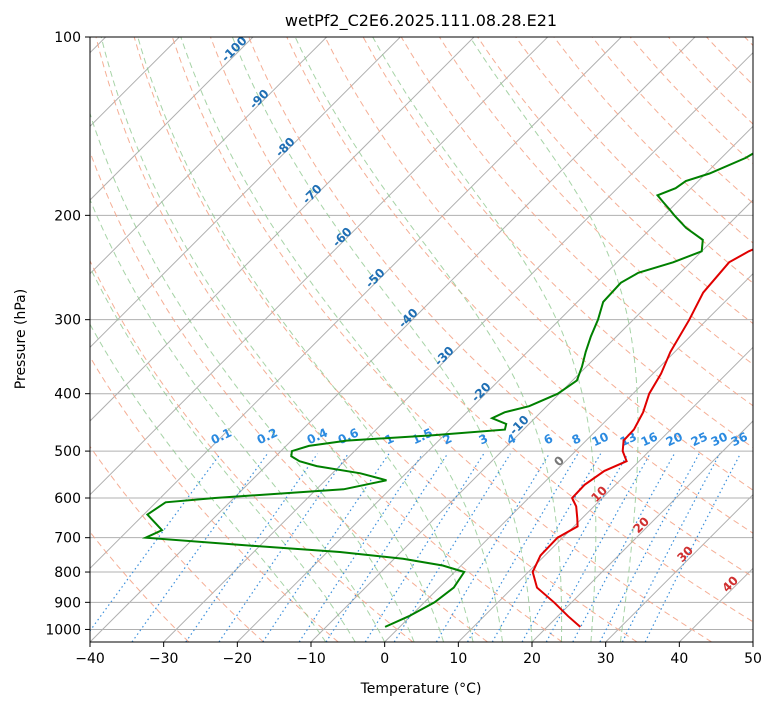 This screenshot has width=775, height=708. What do you see at coordinates (67, 499) in the screenshot?
I see `y-tick-label: 600` at bounding box center [67, 499].